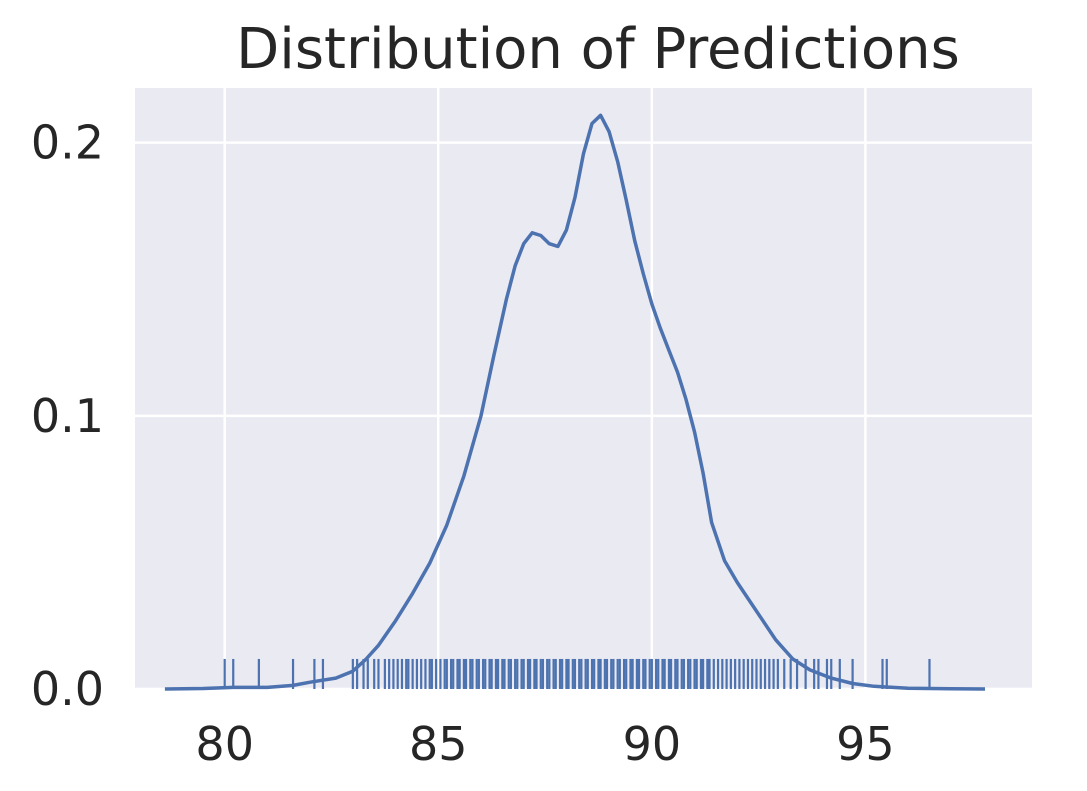  I want to click on x-tick-label-3: 95, so click(865, 744).